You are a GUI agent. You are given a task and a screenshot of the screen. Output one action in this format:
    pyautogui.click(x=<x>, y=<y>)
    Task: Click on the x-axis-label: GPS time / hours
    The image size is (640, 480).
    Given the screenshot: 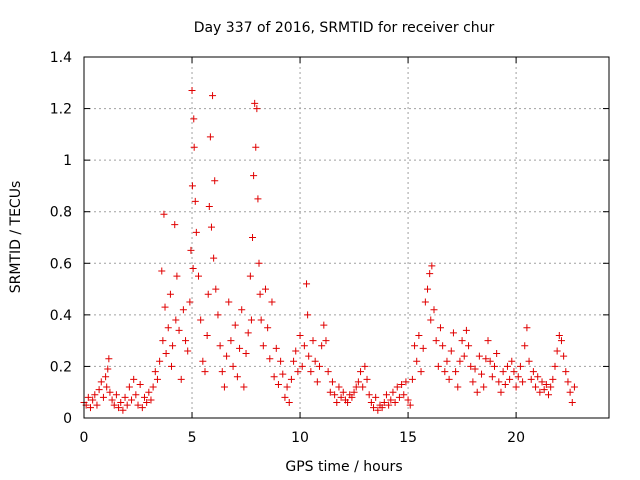 What is the action you would take?
    pyautogui.click(x=343, y=467)
    